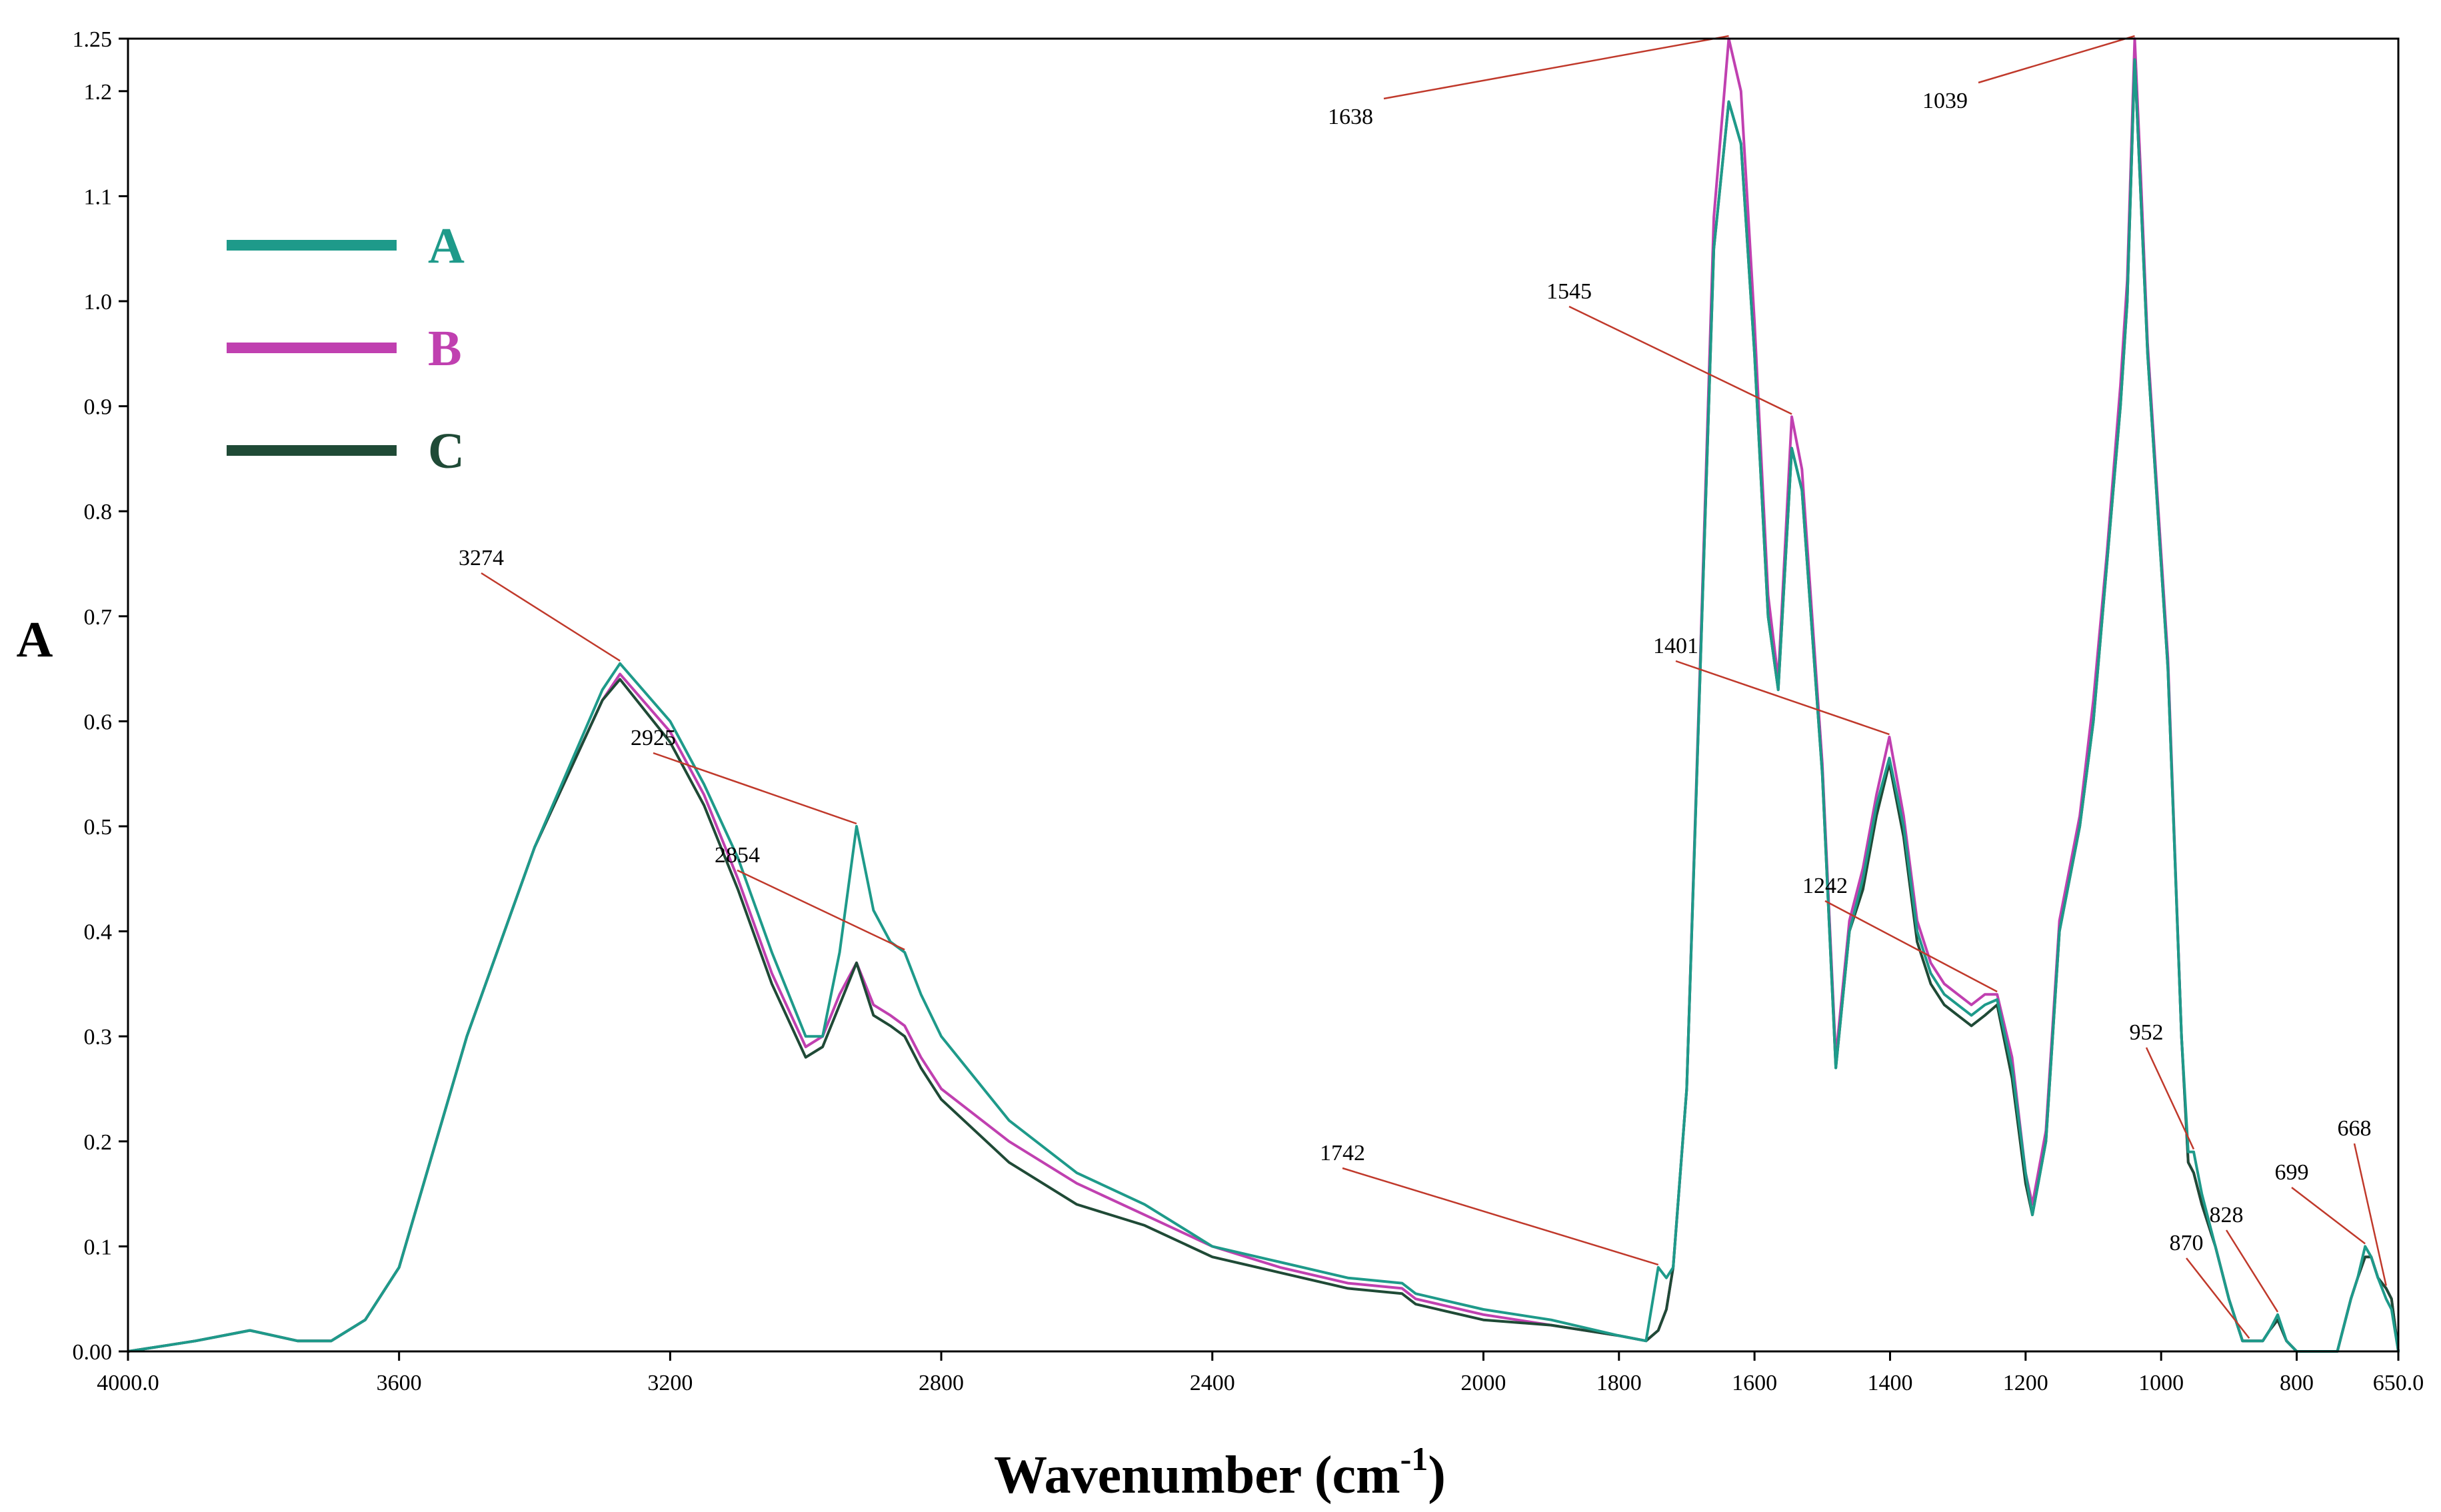 This screenshot has height=1512, width=2441. Describe the element at coordinates (1212, 1383) in the screenshot. I see `x-tick-label: 2400` at that location.